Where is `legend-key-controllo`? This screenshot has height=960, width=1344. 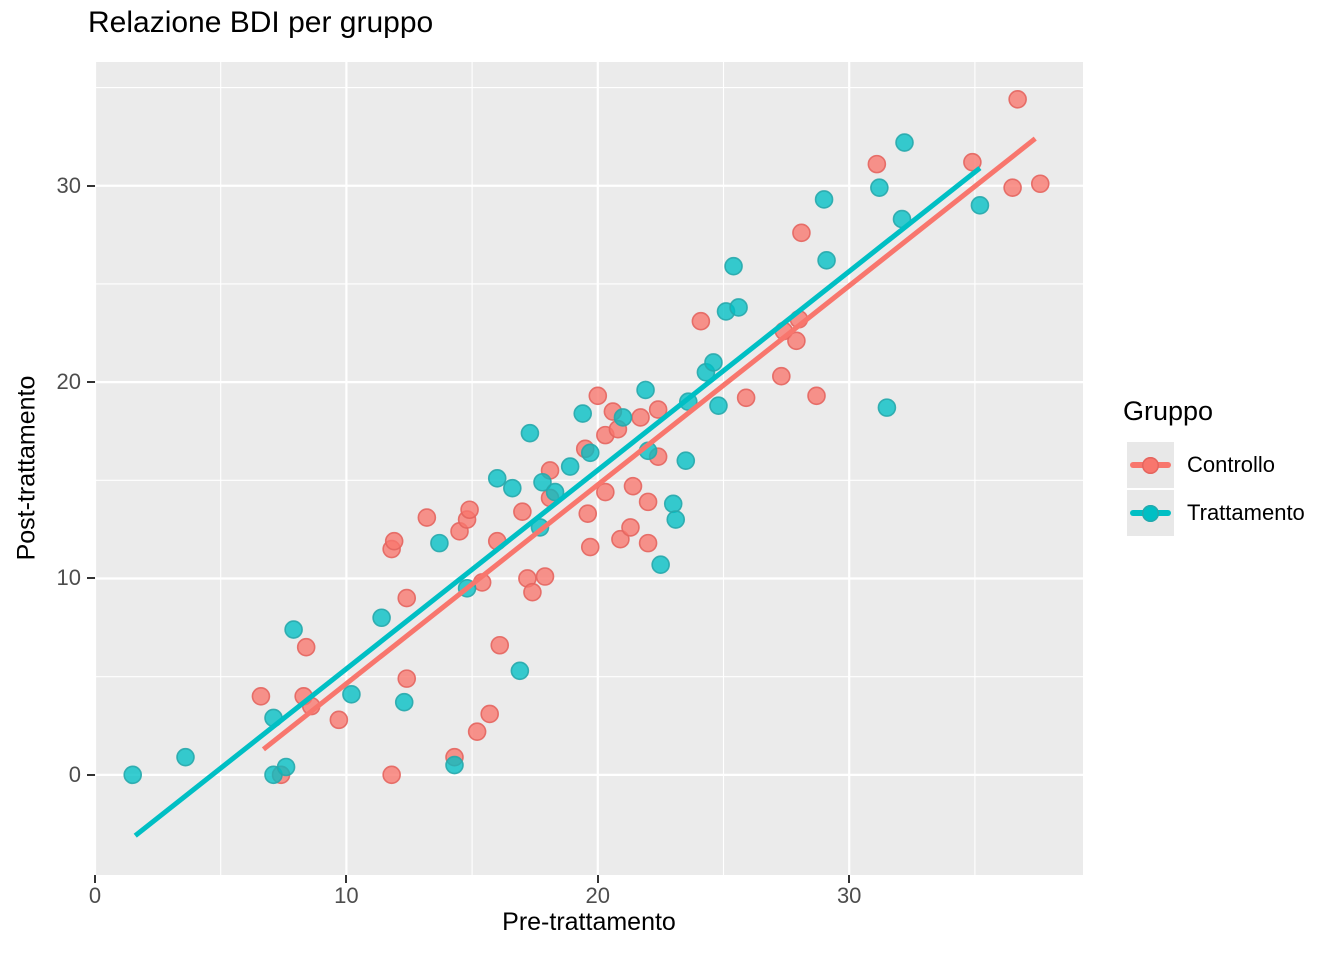
legend-key-controllo is located at coordinates (1150, 465).